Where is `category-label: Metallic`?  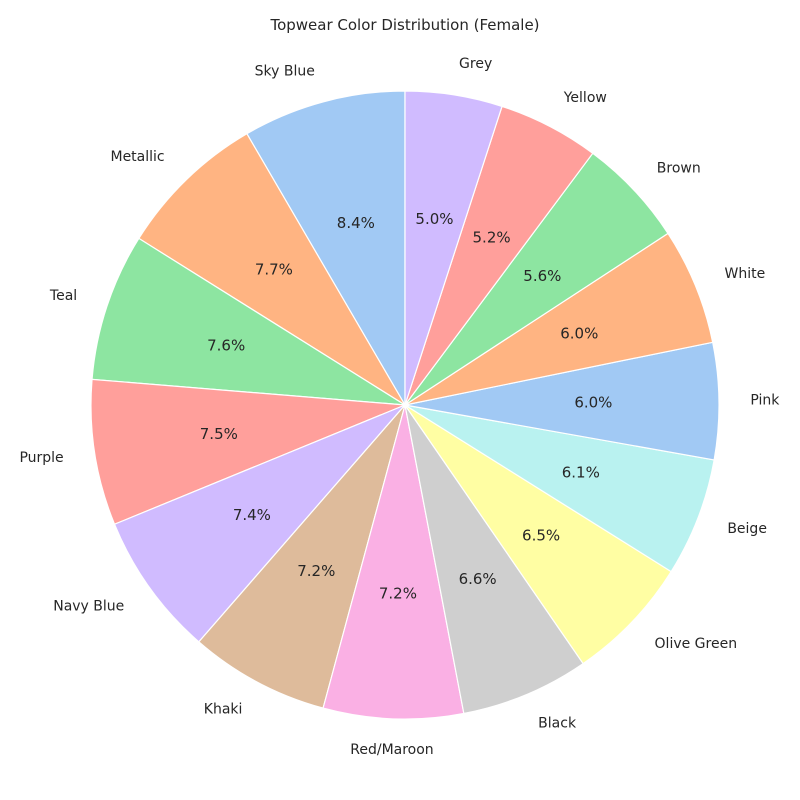
category-label: Metallic is located at coordinates (137, 157).